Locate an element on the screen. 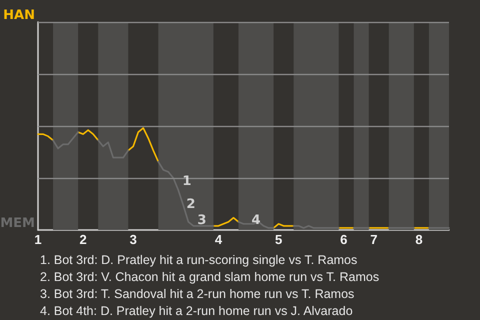  x-tick-label: 5 is located at coordinates (278, 239).